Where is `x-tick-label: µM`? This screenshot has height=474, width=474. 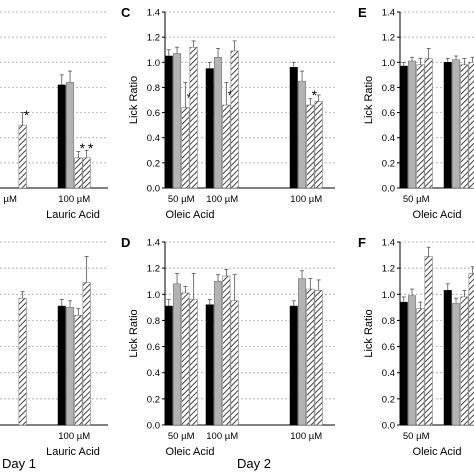 x-tick-label: µM is located at coordinates (10, 199).